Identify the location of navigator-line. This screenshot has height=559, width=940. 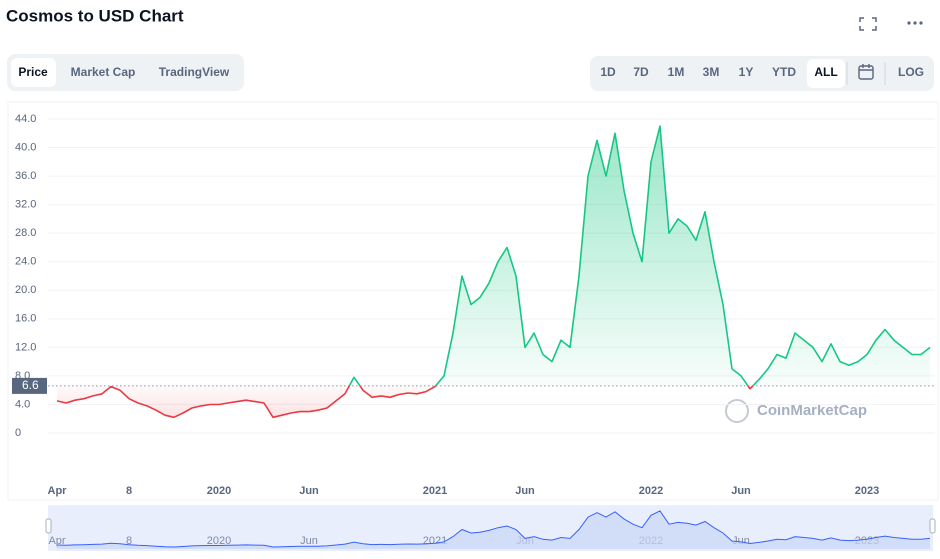
(493, 529).